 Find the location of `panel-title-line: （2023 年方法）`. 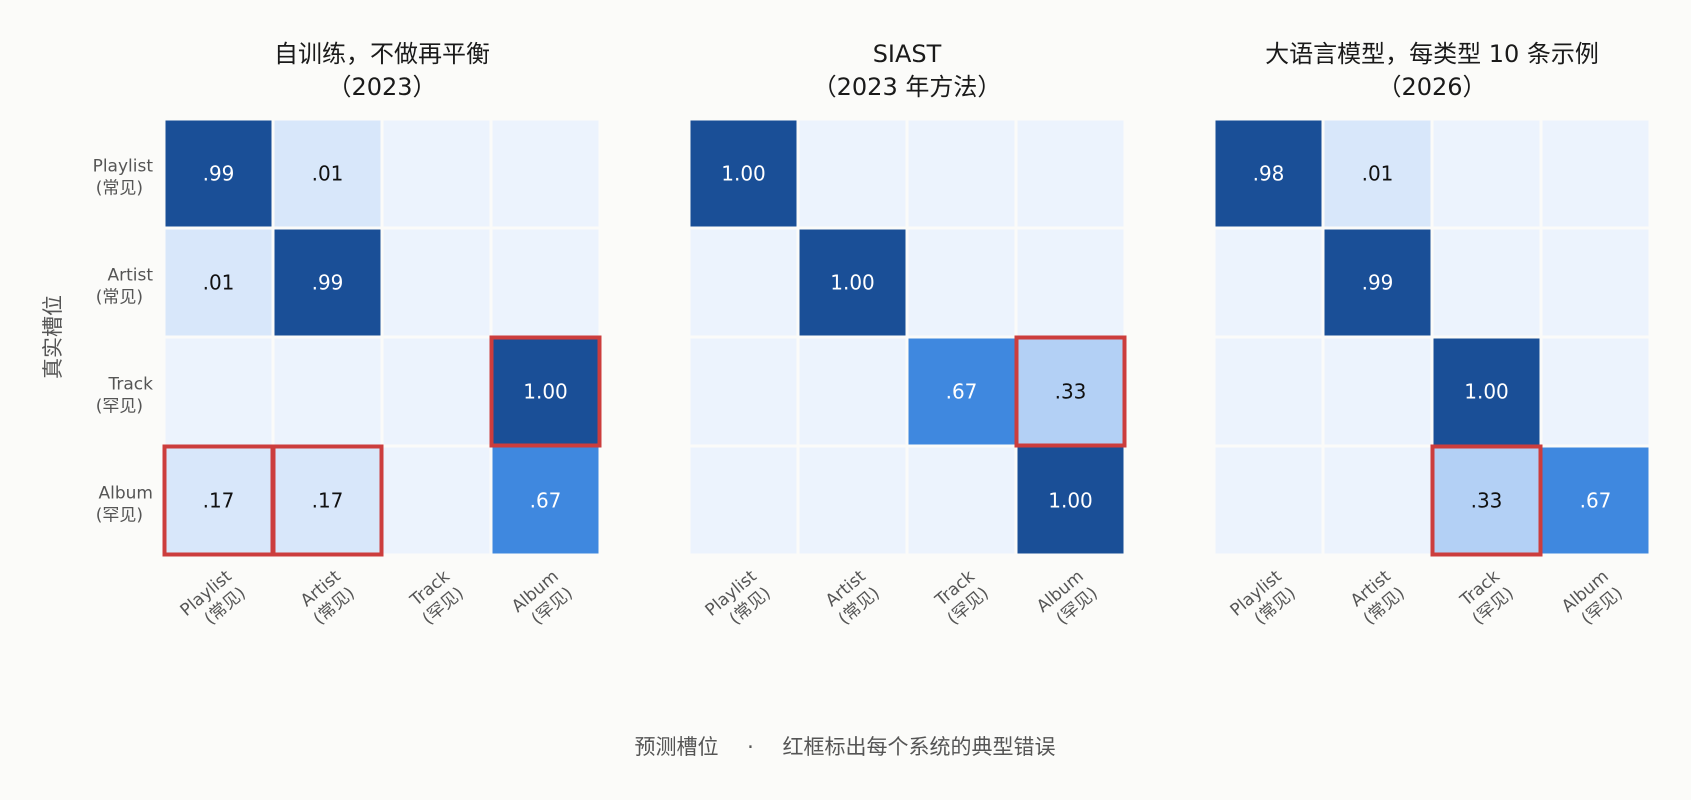

panel-title-line: （2023 年方法） is located at coordinates (907, 87).